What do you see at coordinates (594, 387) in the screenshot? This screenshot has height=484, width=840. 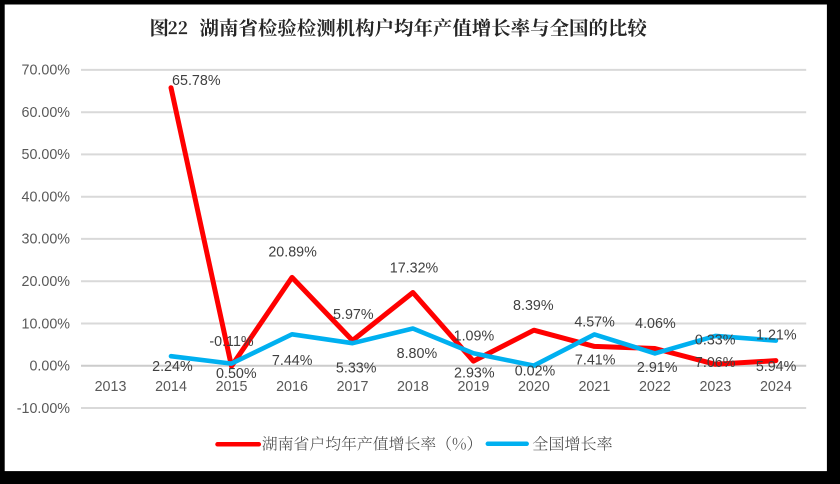 I see `svg-text: 2021` at bounding box center [594, 387].